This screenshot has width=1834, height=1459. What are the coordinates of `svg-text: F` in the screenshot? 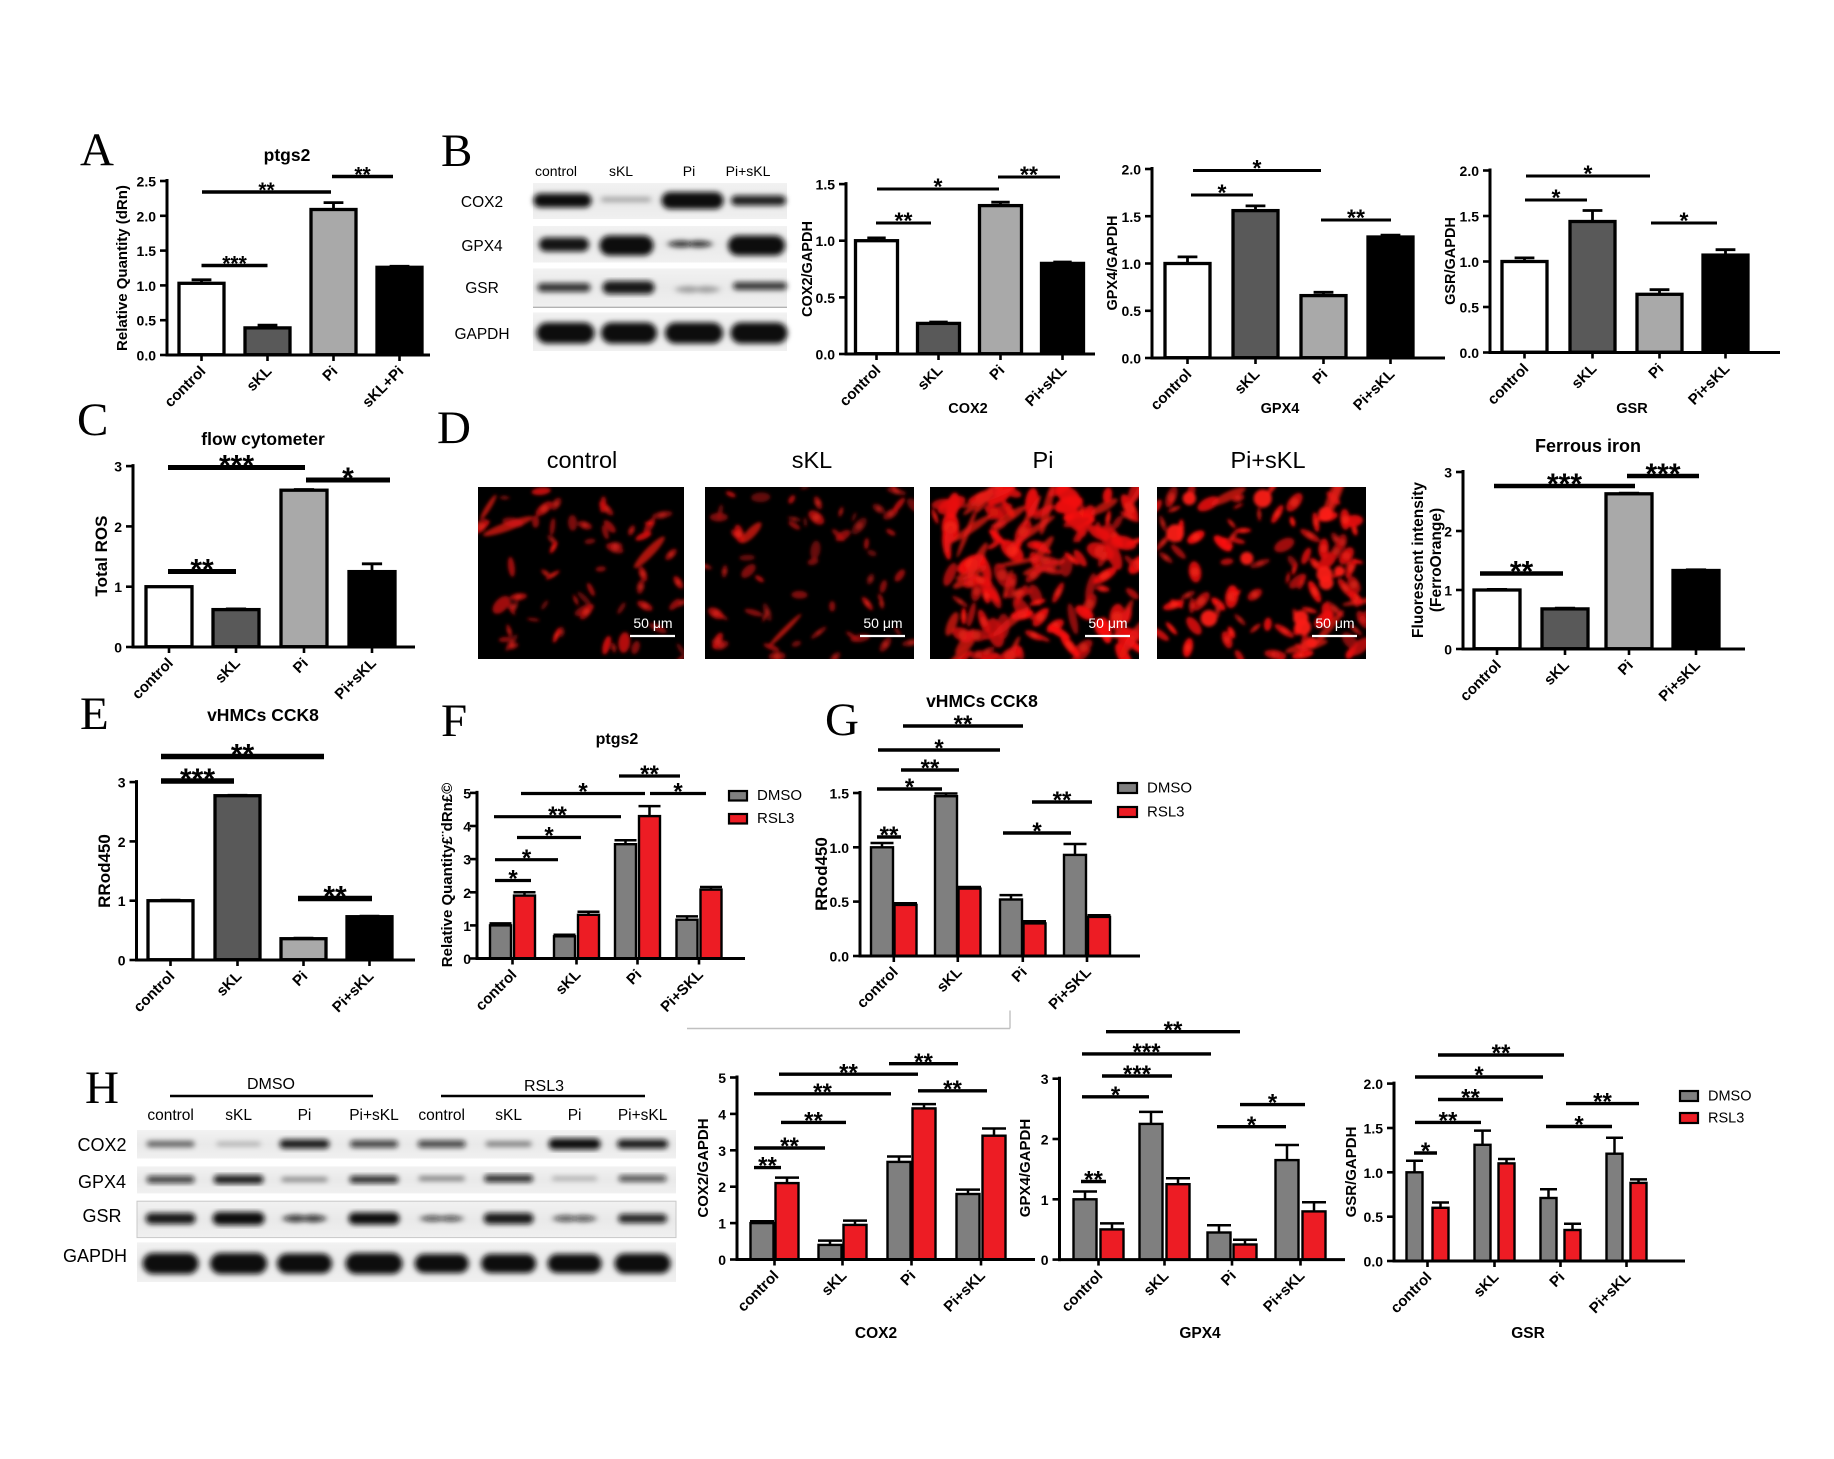 It's located at (454, 721).